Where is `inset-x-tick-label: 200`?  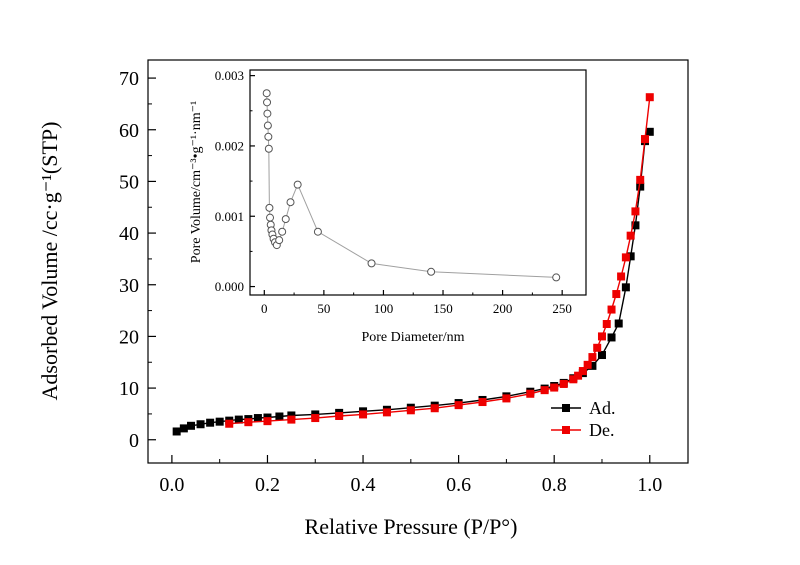 inset-x-tick-label: 200 is located at coordinates (503, 308).